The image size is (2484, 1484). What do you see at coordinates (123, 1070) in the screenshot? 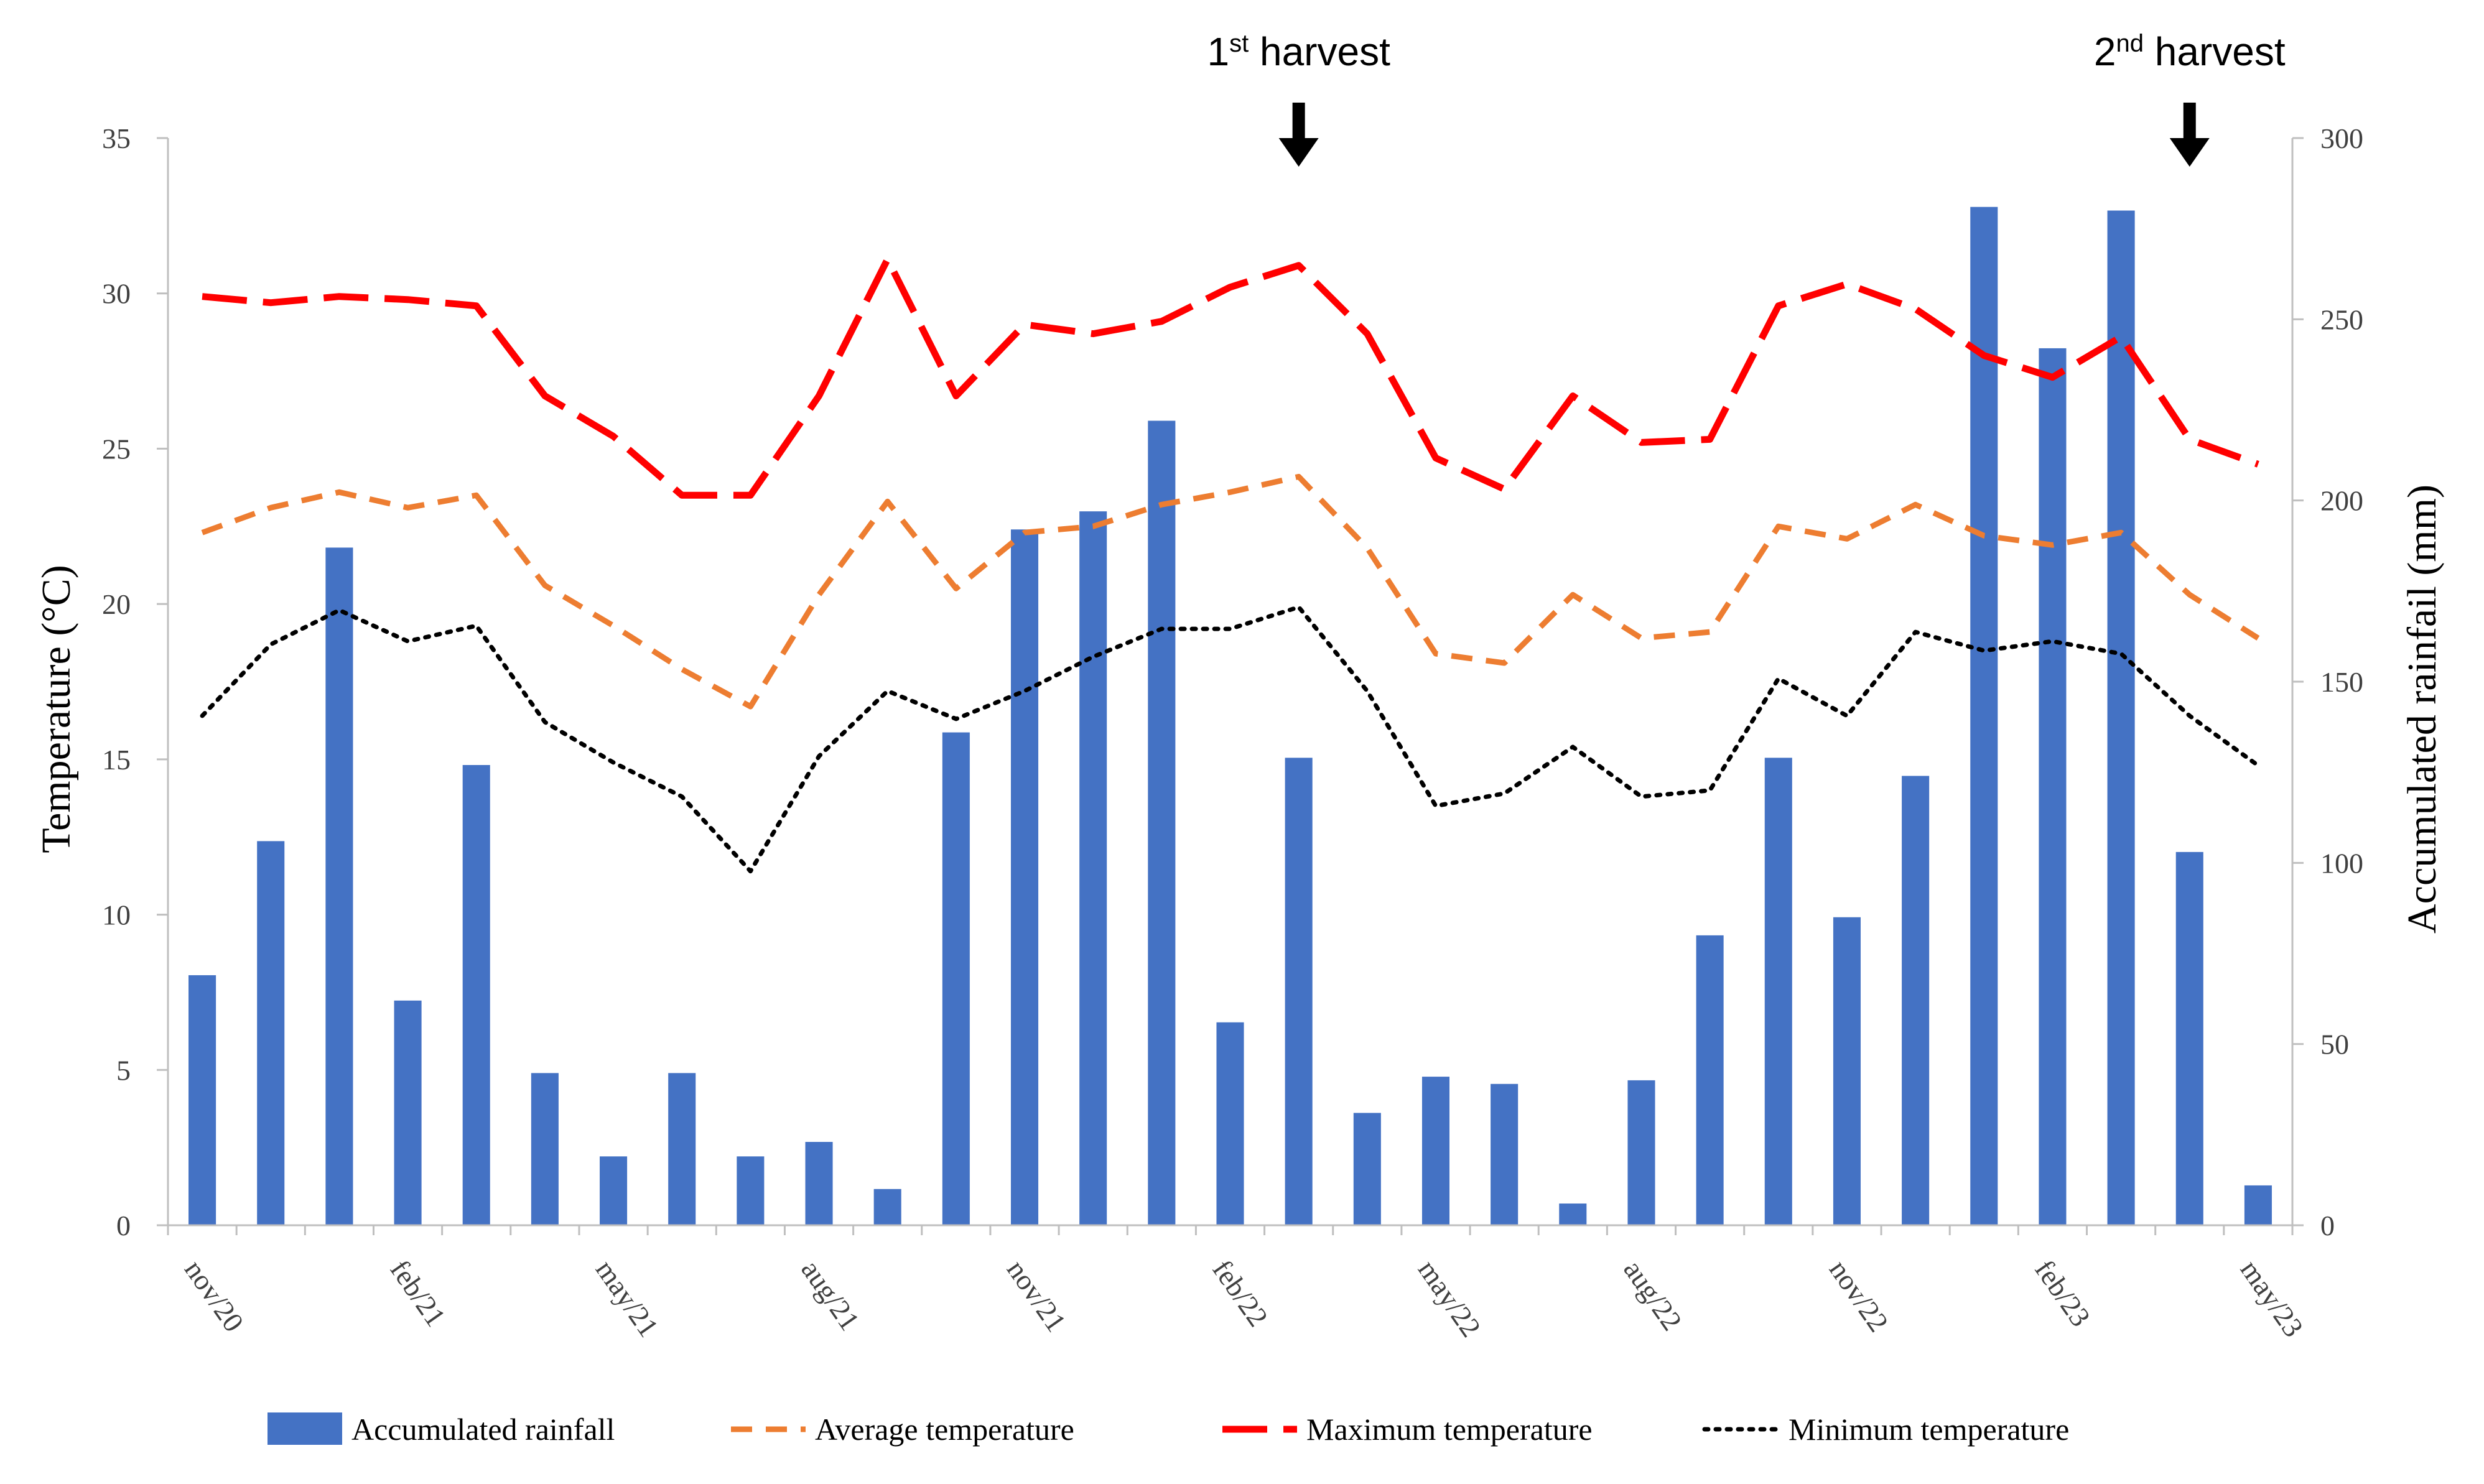
I see `y-left-tick-label: 5` at bounding box center [123, 1070].